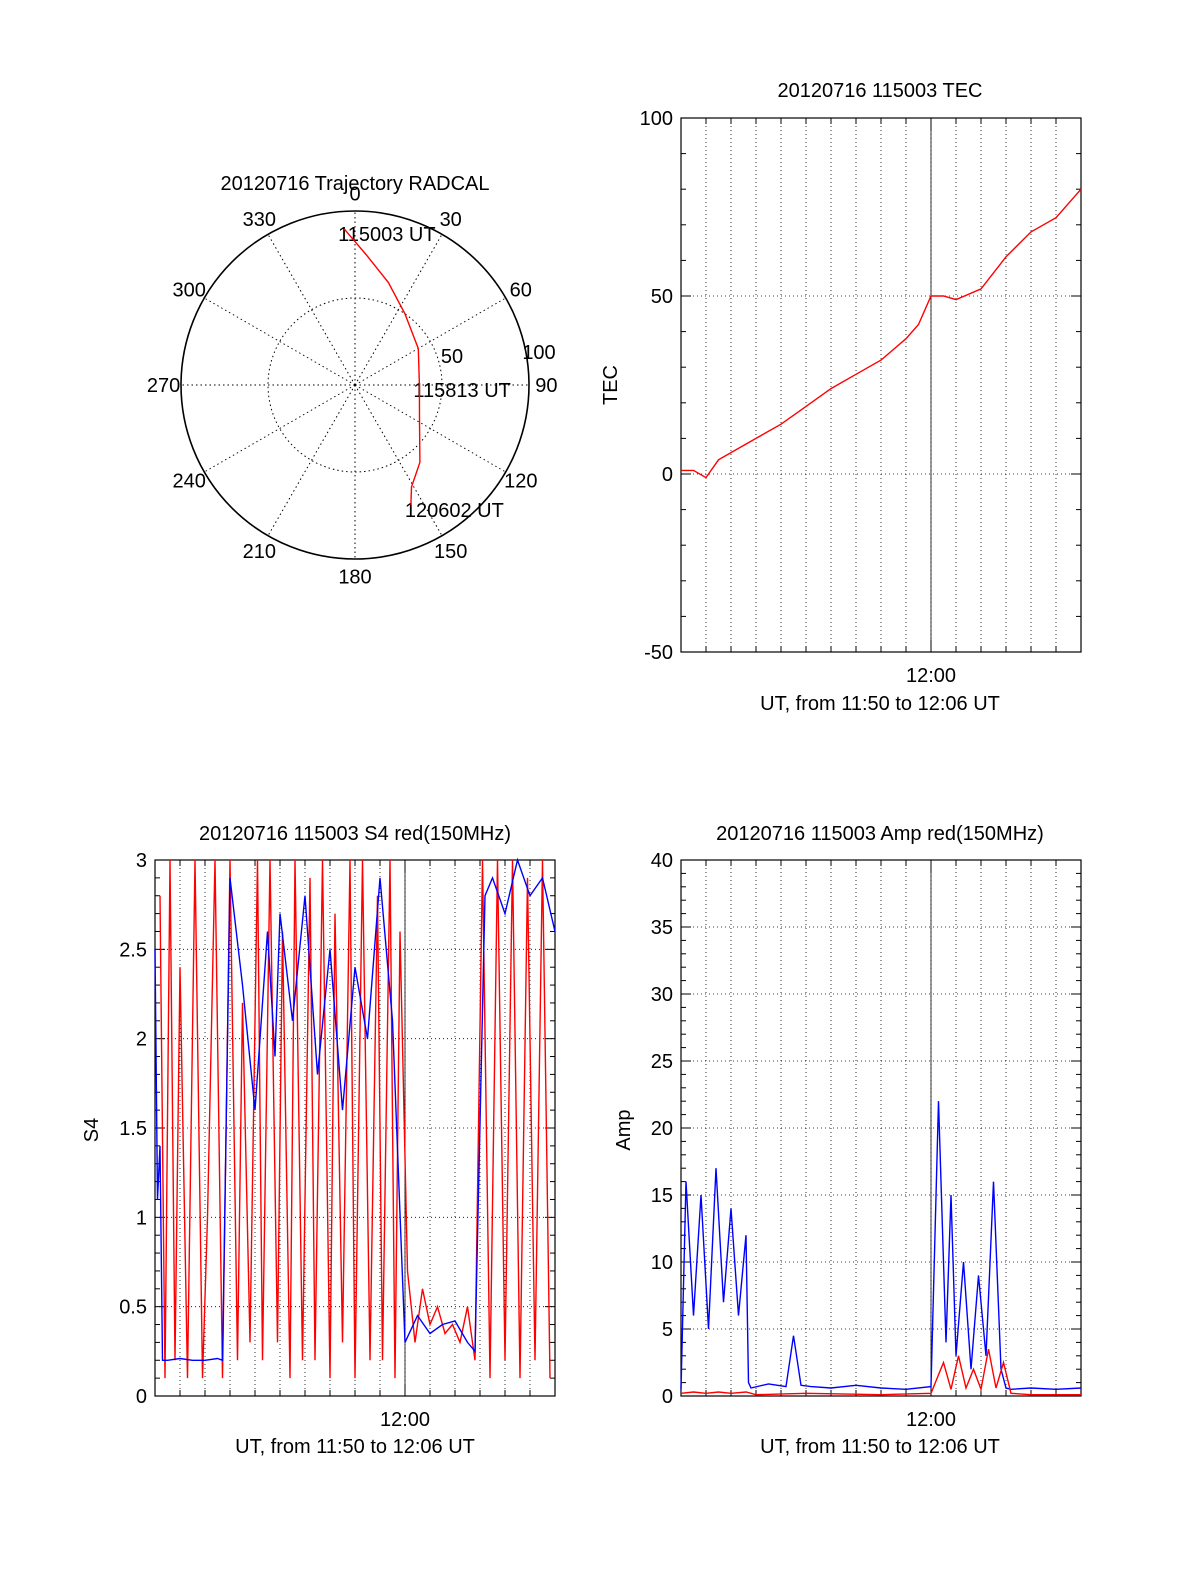 This screenshot has width=1200, height=1575. I want to click on amp-series, so click(881, 1248).